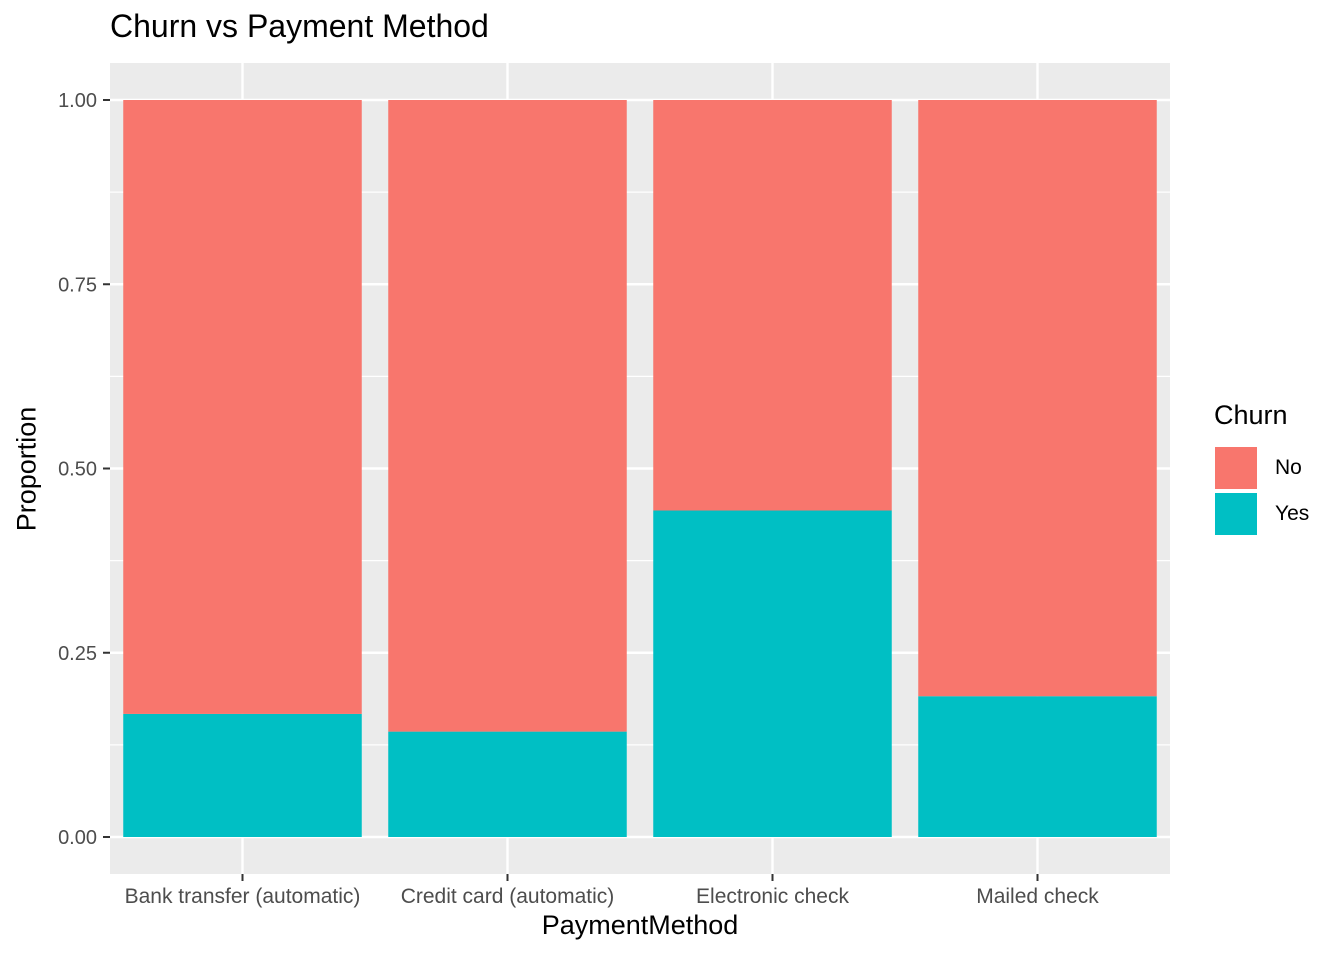  I want to click on y-tick-label: 0.50, so click(77, 470).